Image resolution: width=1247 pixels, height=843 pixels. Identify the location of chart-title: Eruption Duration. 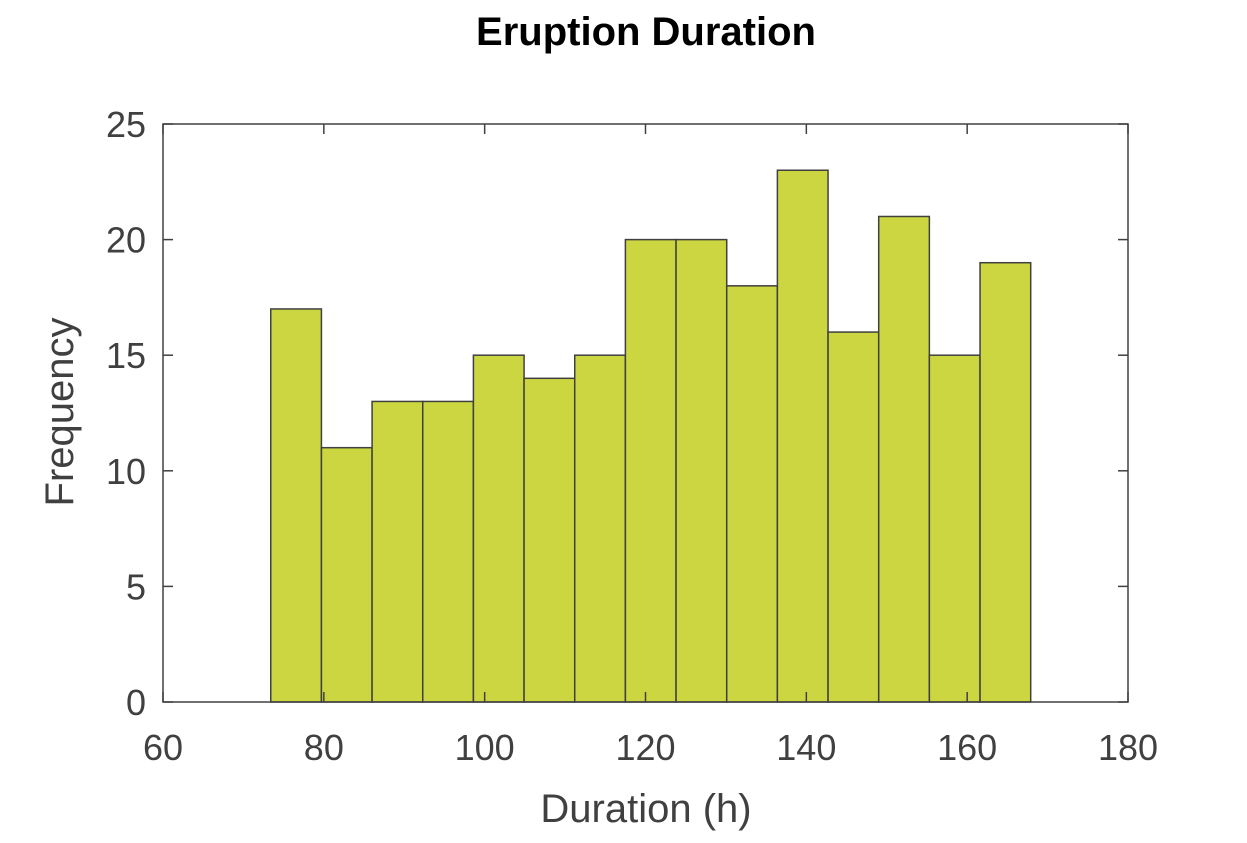
(646, 32).